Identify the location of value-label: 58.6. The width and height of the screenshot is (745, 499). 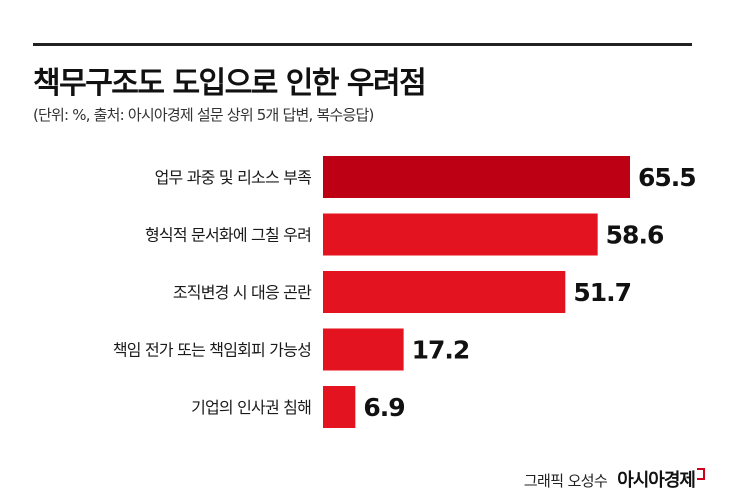
(635, 235).